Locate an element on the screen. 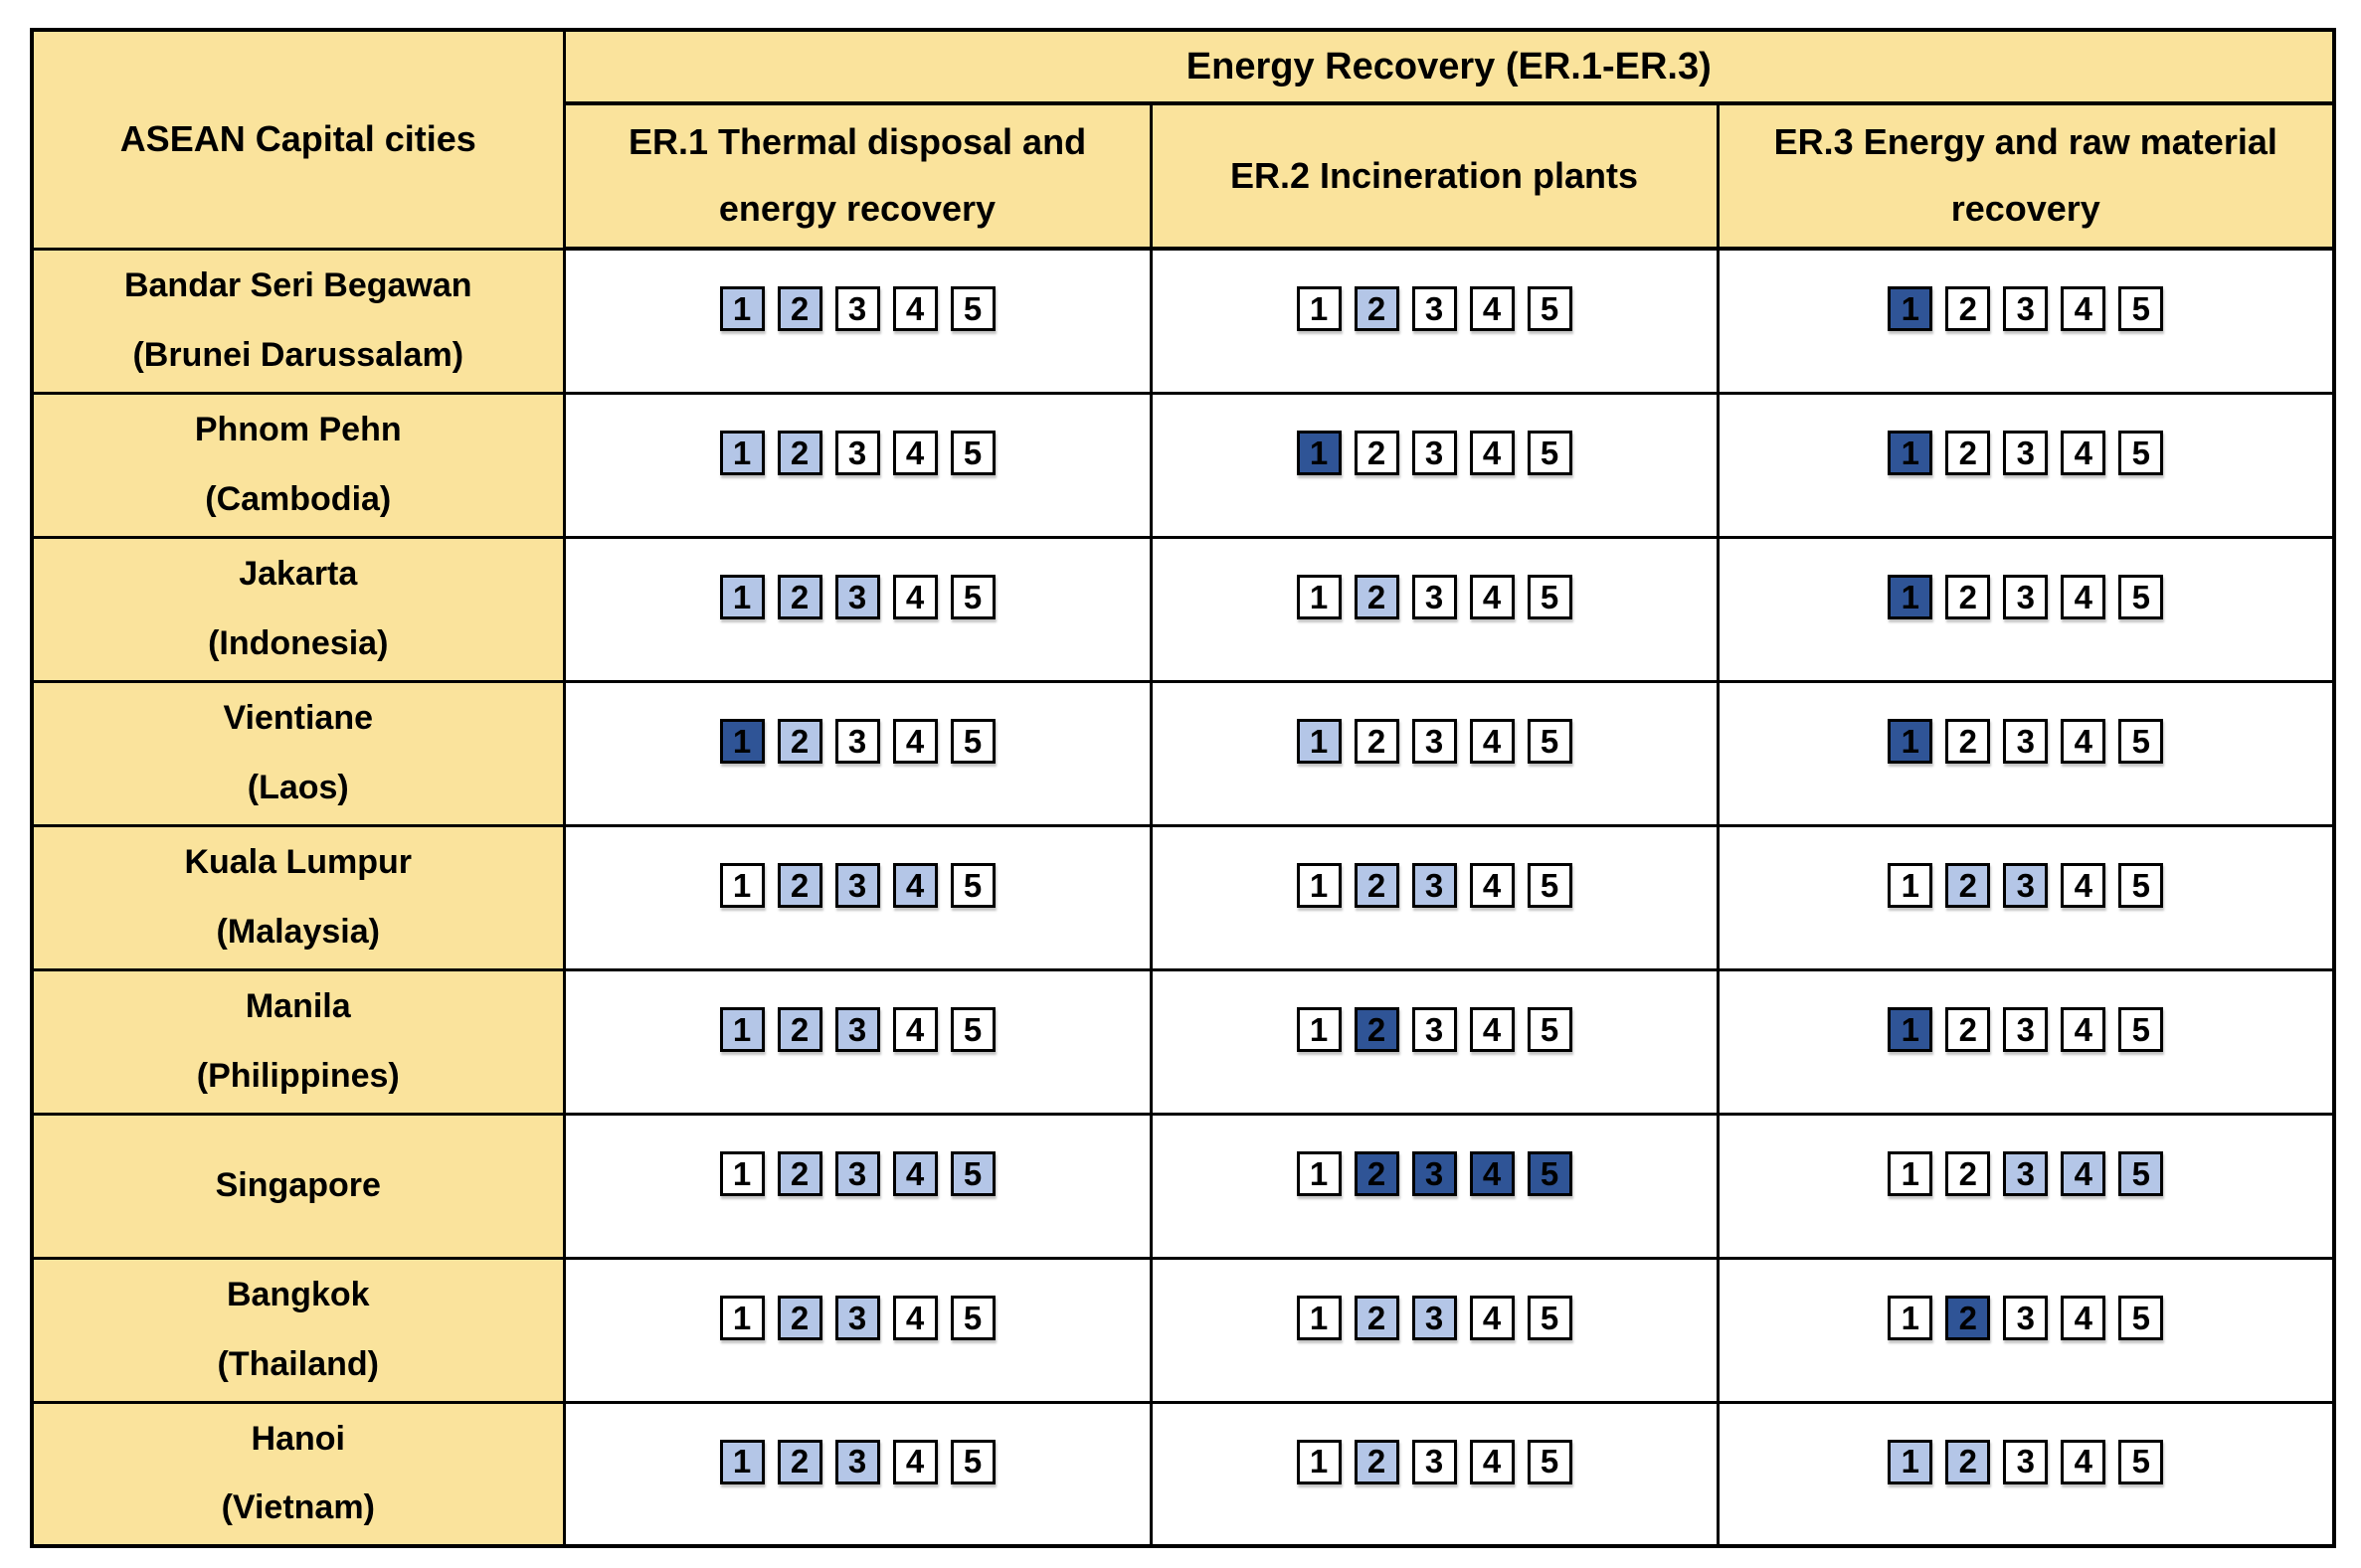  column-header-er2: ER.2 Incineration plants is located at coordinates (1434, 176).